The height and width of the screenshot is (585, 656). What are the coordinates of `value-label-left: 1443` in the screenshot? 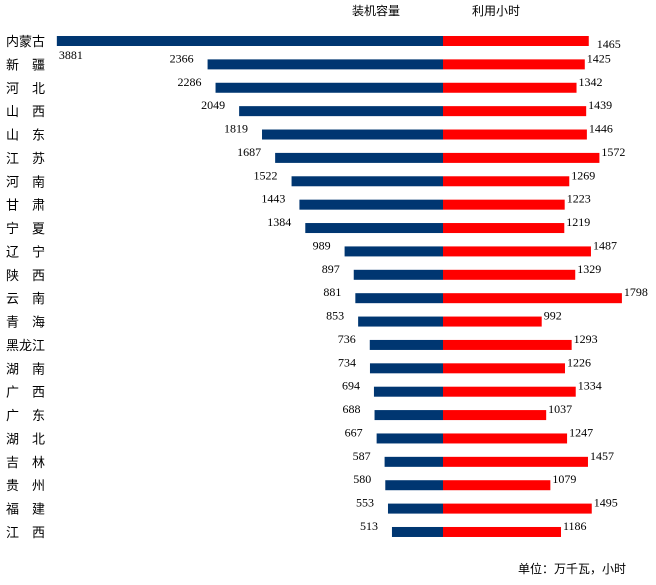 It's located at (273, 199).